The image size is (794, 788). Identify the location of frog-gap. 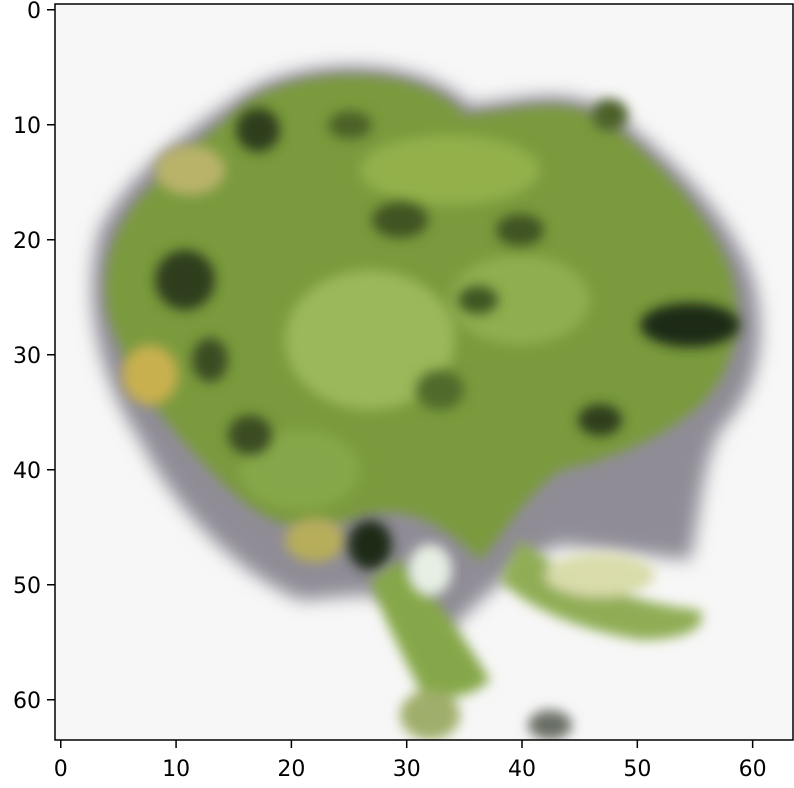
(430, 570).